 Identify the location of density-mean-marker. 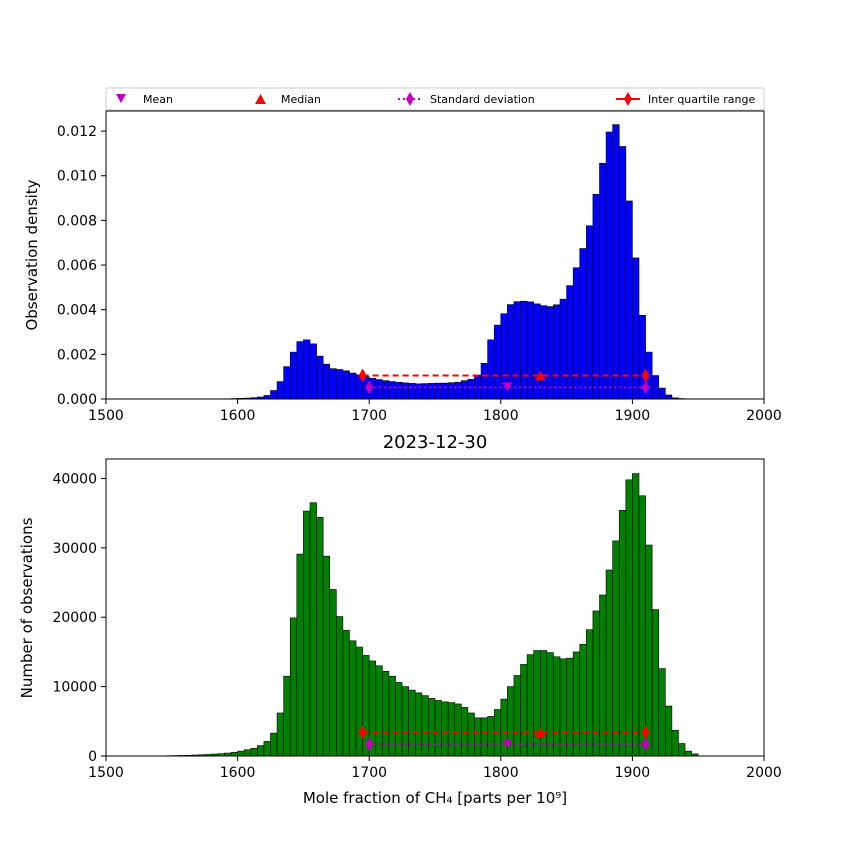
(507, 387).